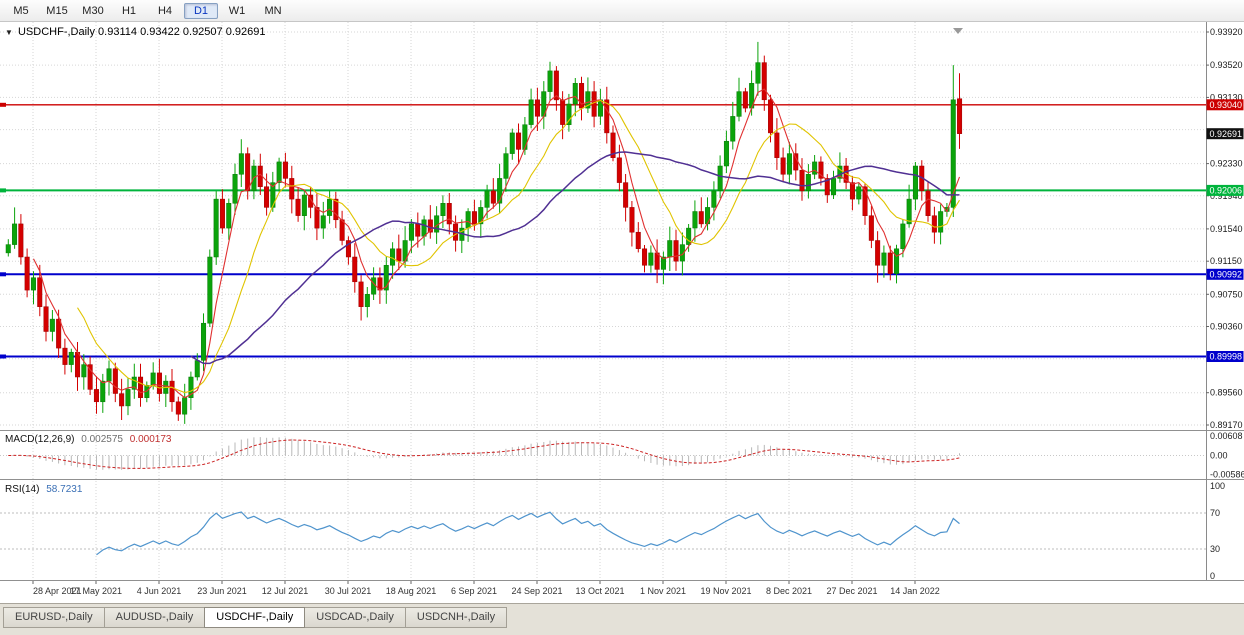  I want to click on tab-usdcad-daily: USDCAD-,Daily, so click(355, 617).